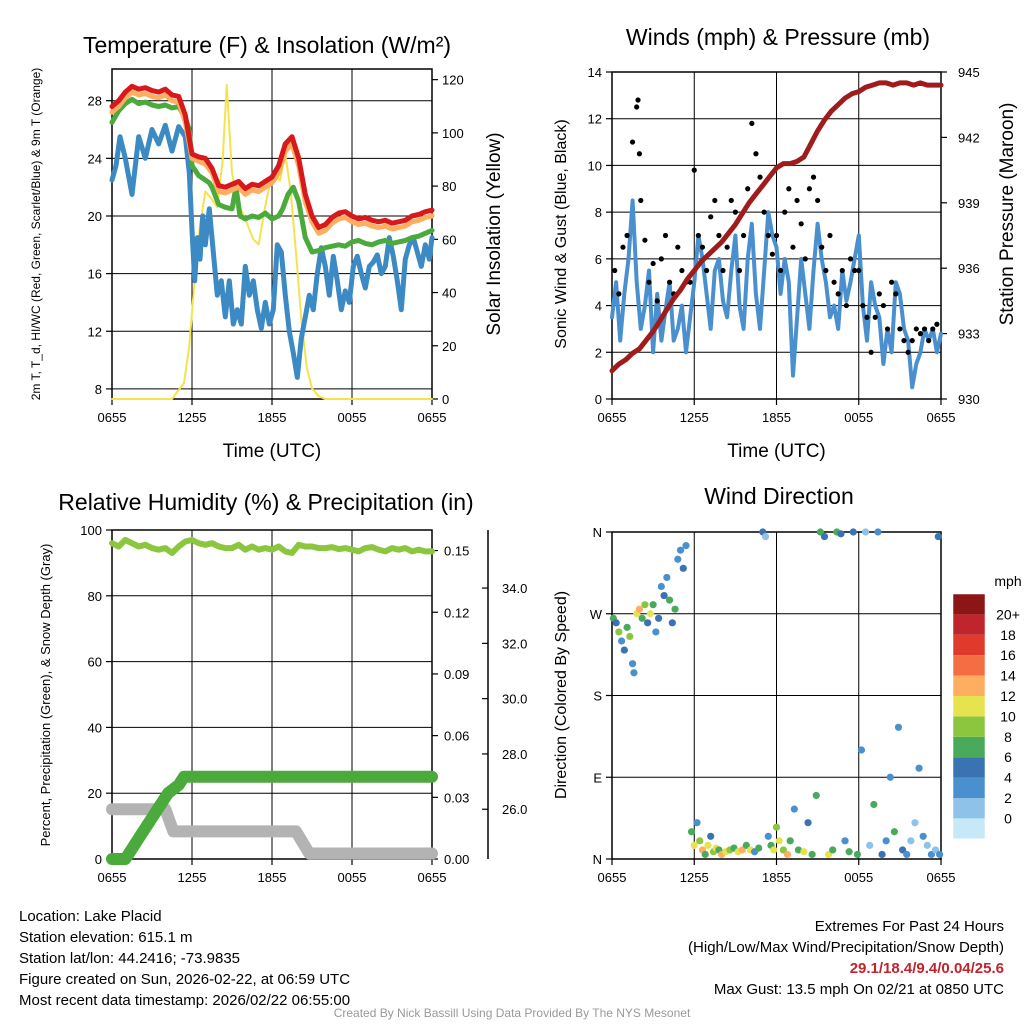  What do you see at coordinates (456, 736) in the screenshot?
I see `precip-tick-label: 0.06` at bounding box center [456, 736].